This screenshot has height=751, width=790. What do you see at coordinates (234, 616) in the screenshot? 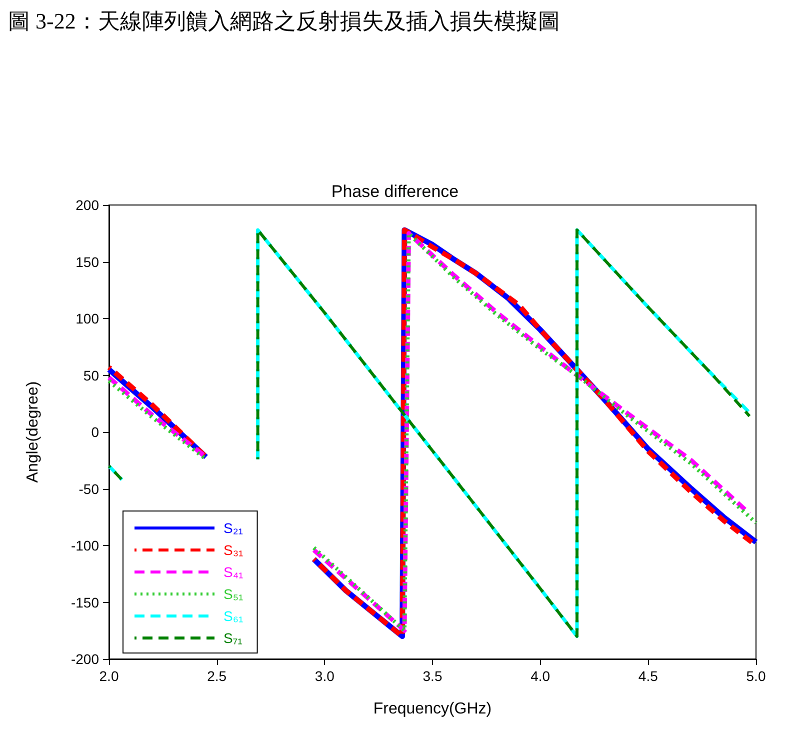
I see `text: S₆₁` at bounding box center [234, 616].